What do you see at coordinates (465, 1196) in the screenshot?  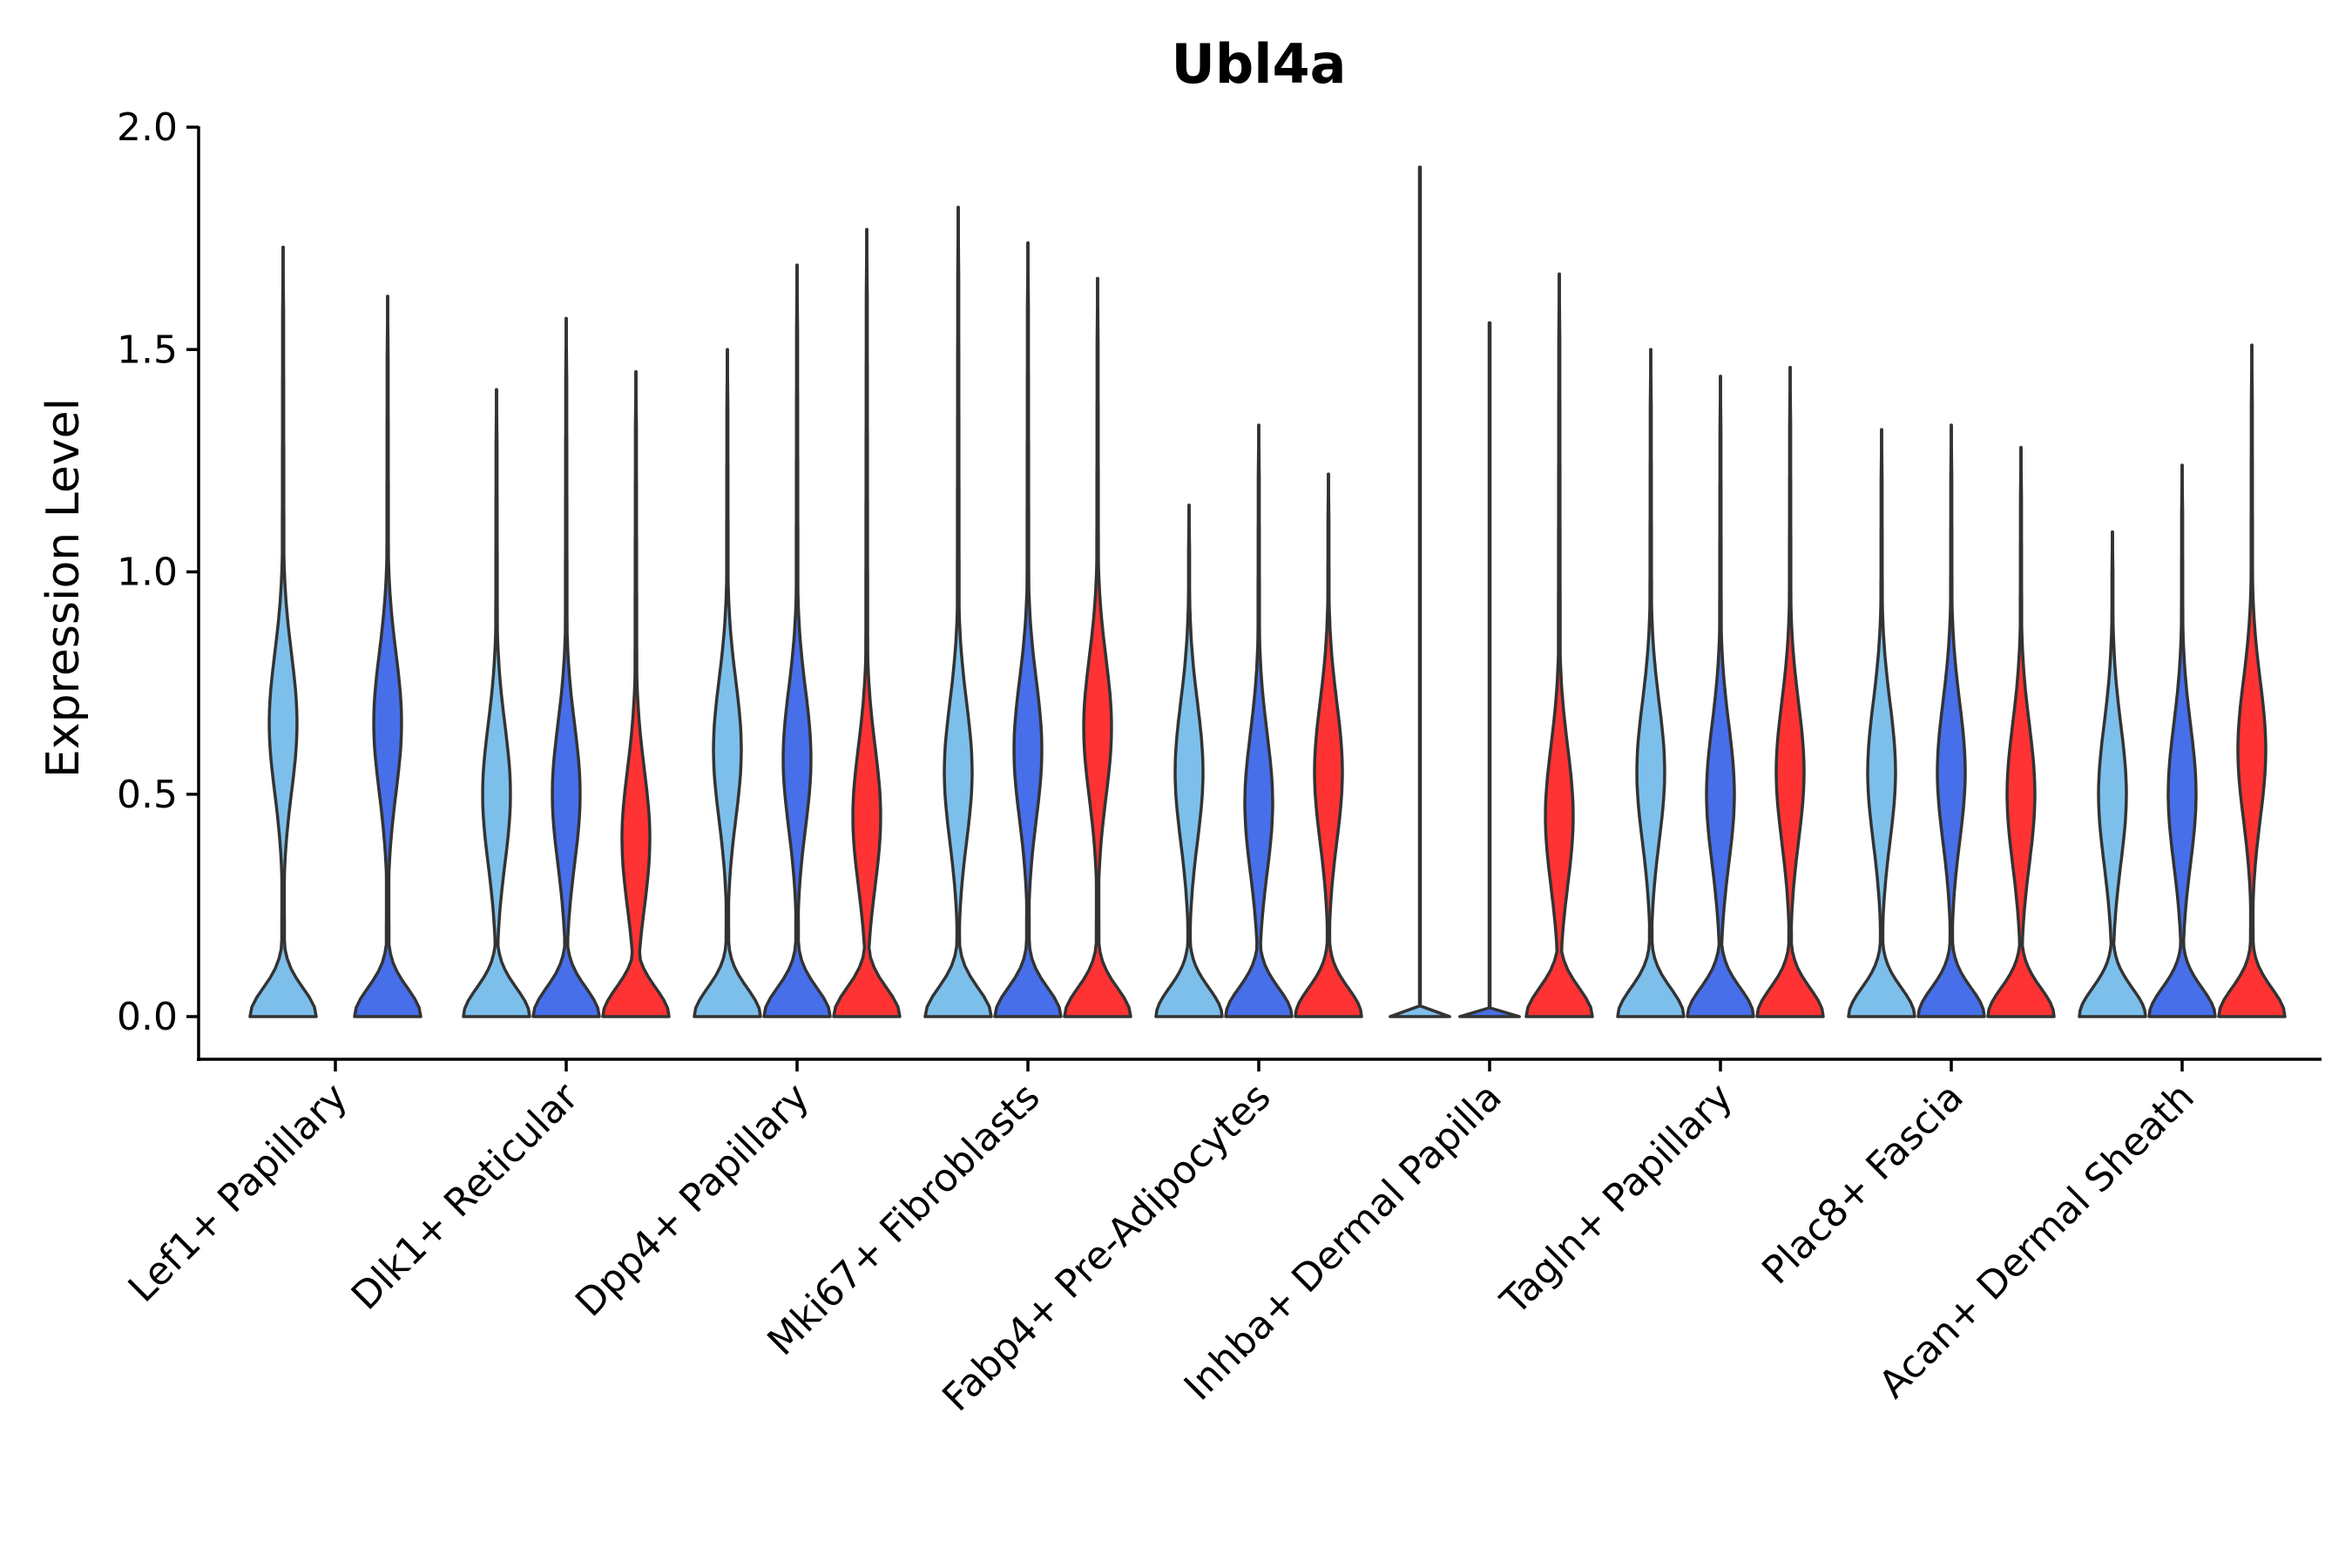 I see `x-tick-label: Dlk1+ Reticular` at bounding box center [465, 1196].